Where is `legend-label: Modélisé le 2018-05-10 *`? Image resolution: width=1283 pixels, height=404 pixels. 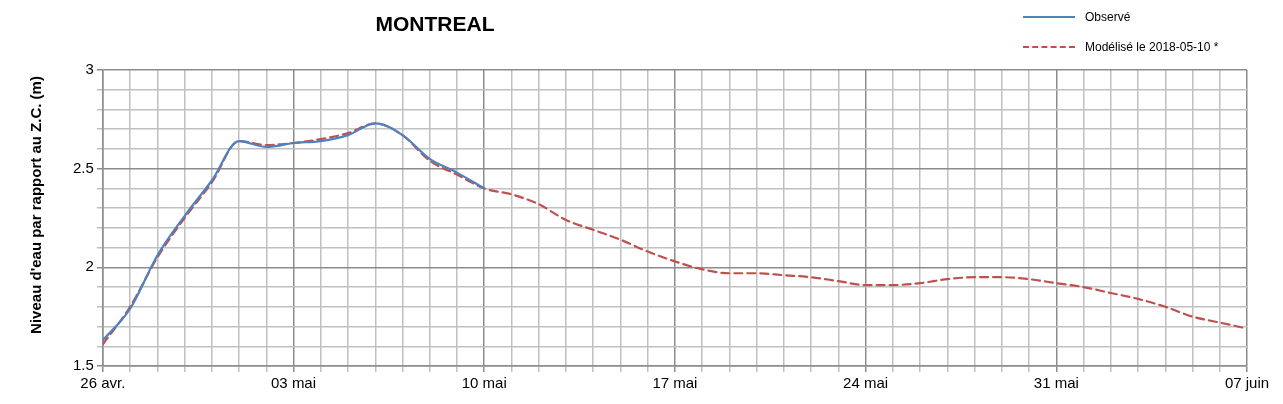 legend-label: Modélisé le 2018-05-10 * is located at coordinates (1152, 47).